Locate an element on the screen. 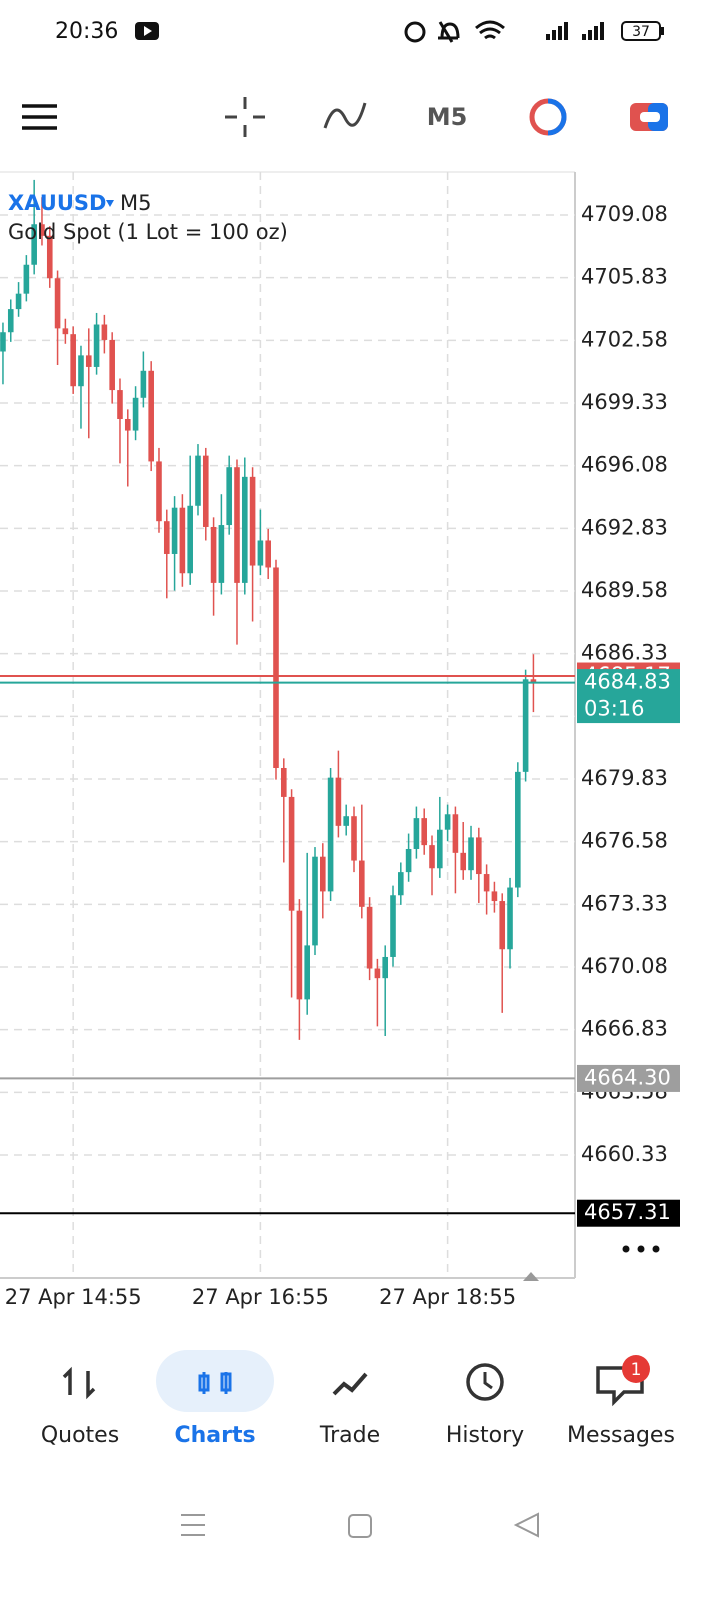 This screenshot has height=1612, width=720. price-label: 4657.31 is located at coordinates (627, 1212).